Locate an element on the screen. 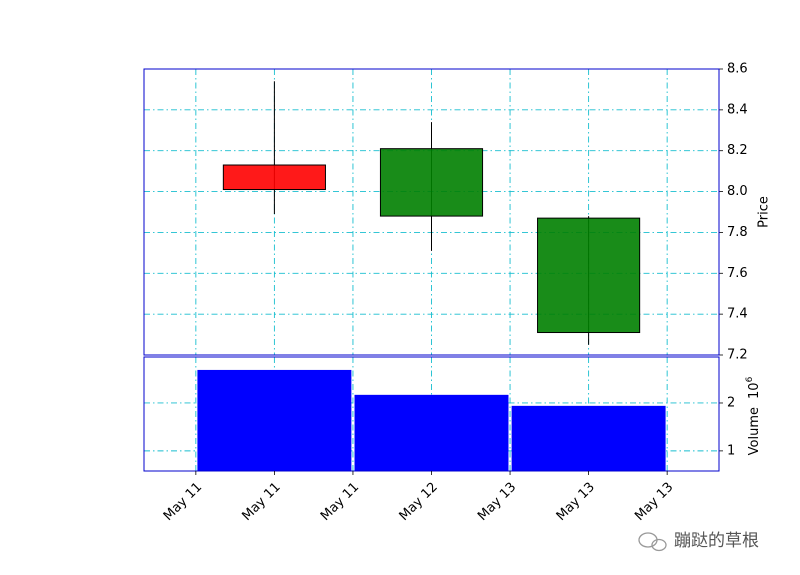 This screenshot has width=800, height=575. watermark-text: 蹦跶的草根 is located at coordinates (716, 541).